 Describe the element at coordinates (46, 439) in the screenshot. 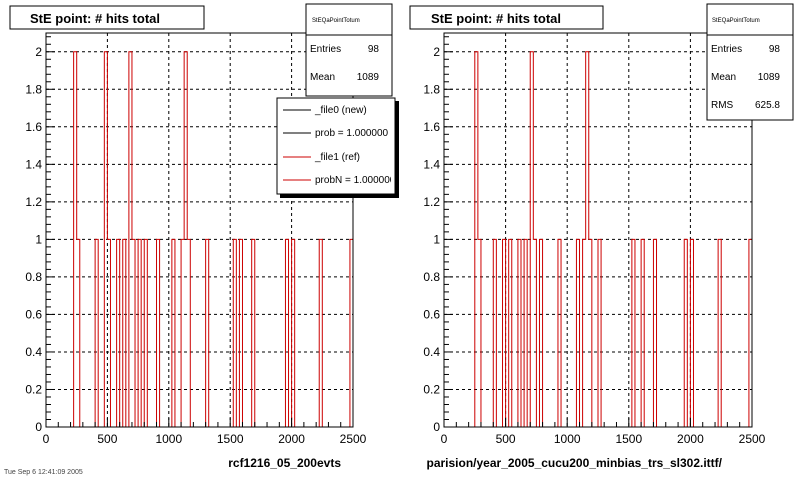

I see `left-x-tick-label-0: 0` at that location.